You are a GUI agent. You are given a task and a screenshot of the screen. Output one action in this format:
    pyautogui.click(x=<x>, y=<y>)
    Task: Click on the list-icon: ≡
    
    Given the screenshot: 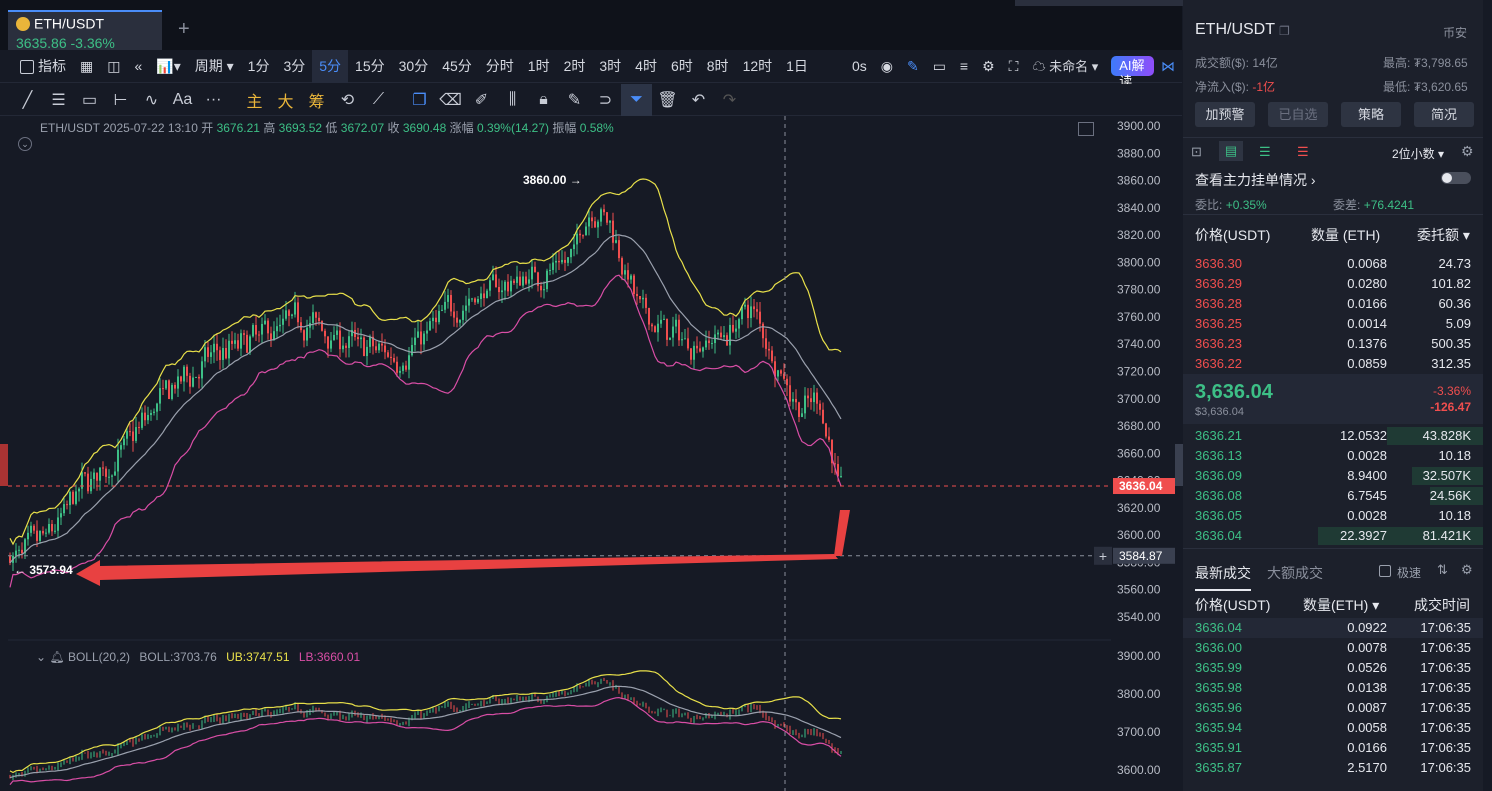 What is the action you would take?
    pyautogui.click(x=964, y=65)
    